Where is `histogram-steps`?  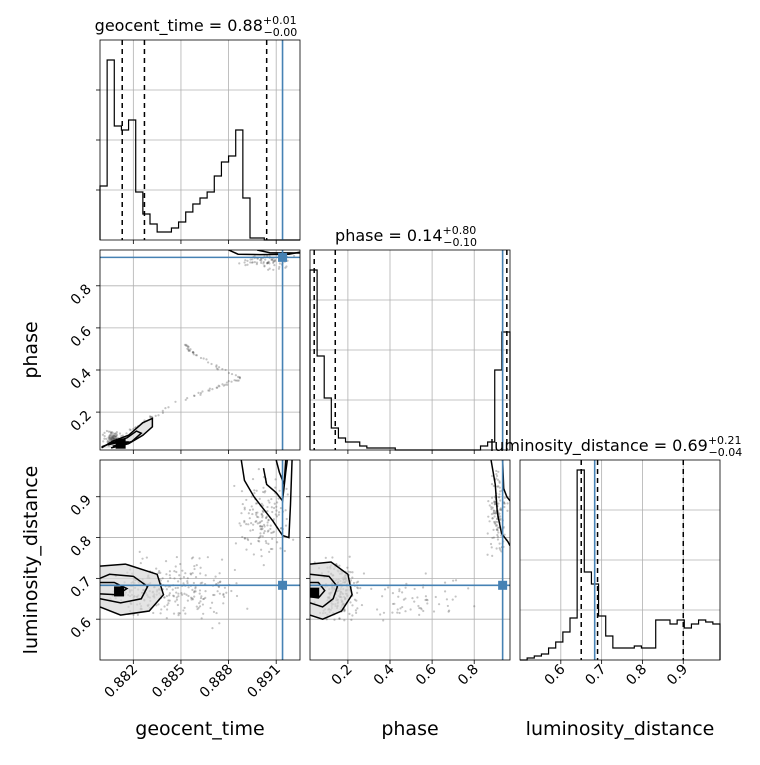 histogram-steps is located at coordinates (199, 150).